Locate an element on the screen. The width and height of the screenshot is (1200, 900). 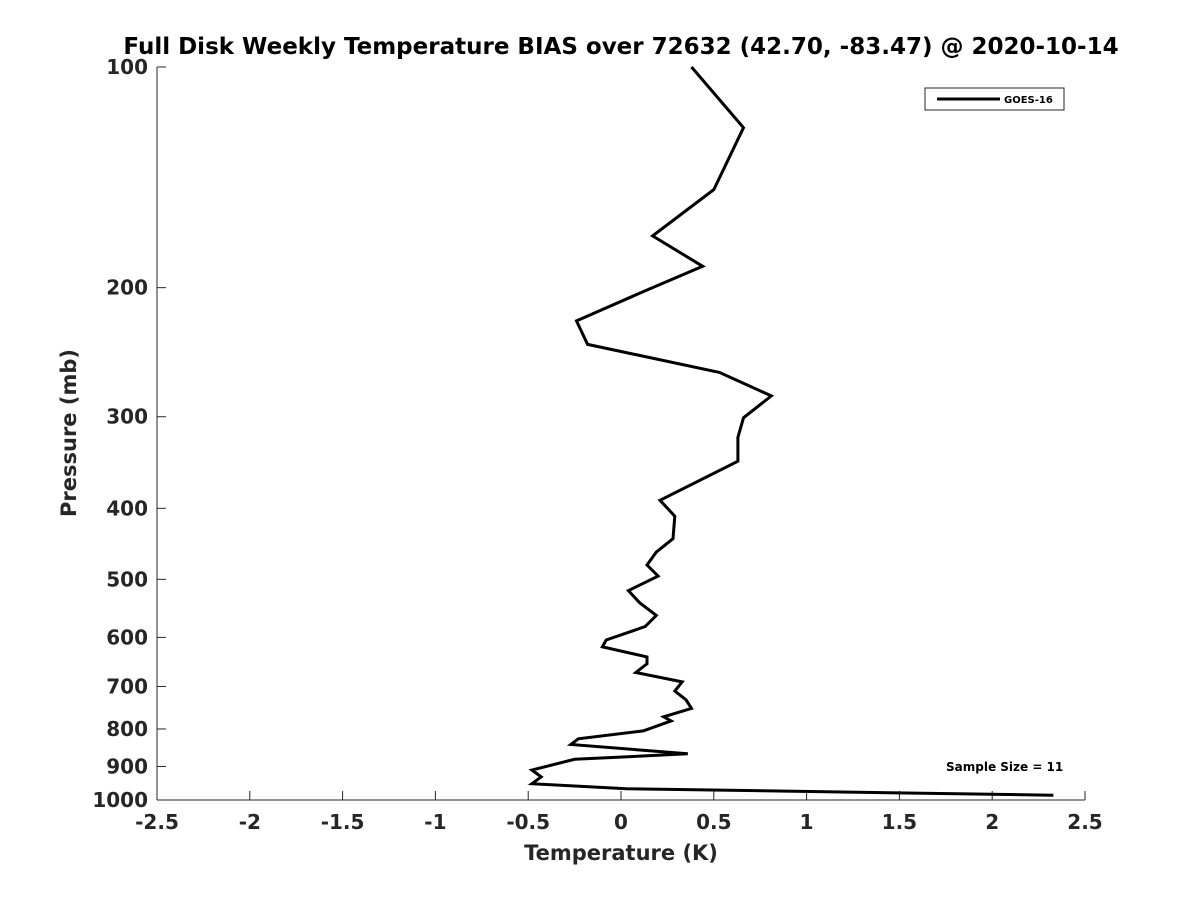
legend-label-goes-16: GOES-16 is located at coordinates (1028, 100).